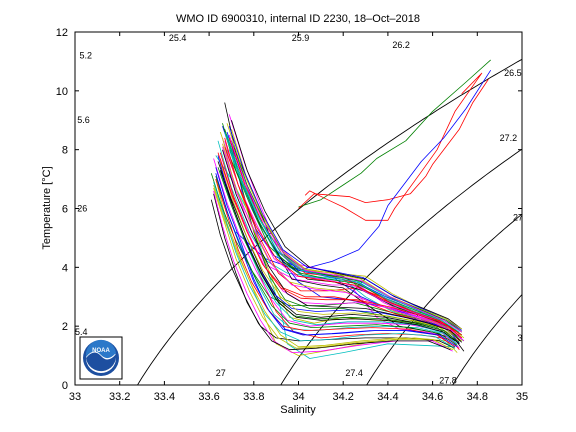 Image resolution: width=576 pixels, height=432 pixels. Describe the element at coordinates (85, 55) in the screenshot. I see `density-contour-label: 5.2` at that location.